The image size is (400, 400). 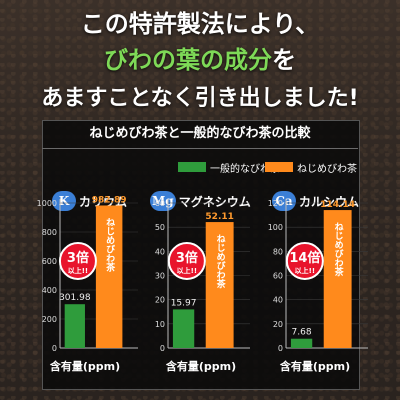 What do you see at coordinates (192, 167) in the screenshot?
I see `legend-swatch-general` at bounding box center [192, 167].